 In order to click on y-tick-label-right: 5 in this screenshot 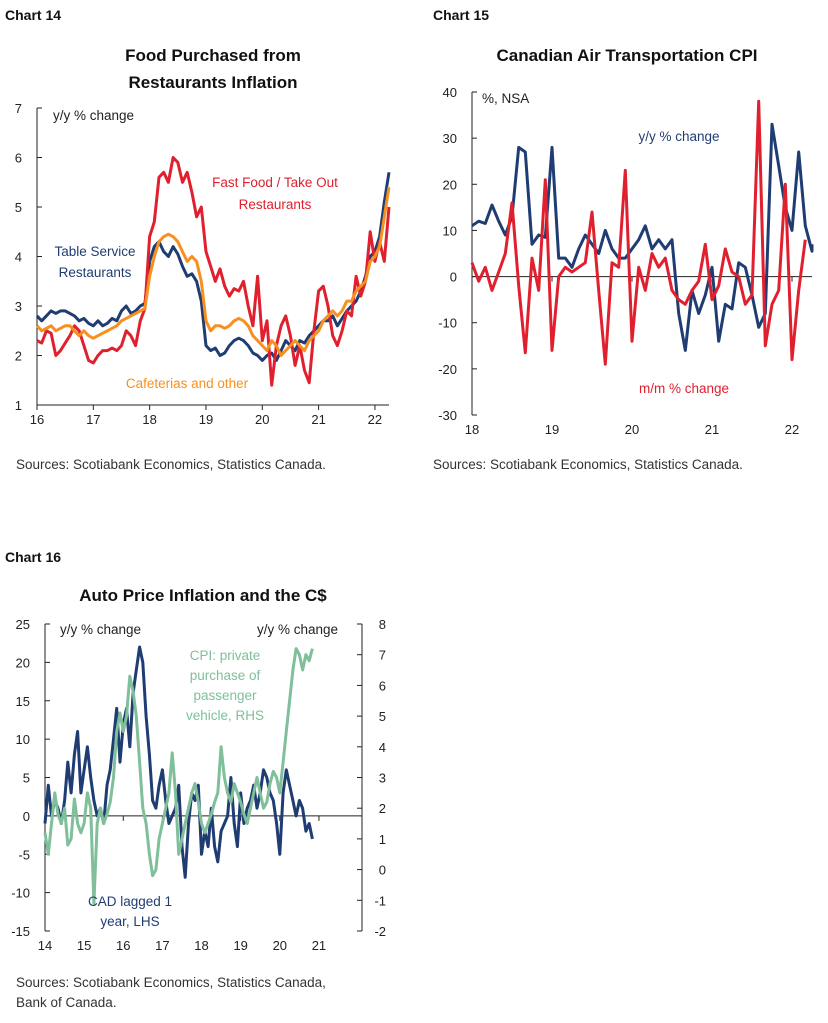, I will do `click(382, 716)`.